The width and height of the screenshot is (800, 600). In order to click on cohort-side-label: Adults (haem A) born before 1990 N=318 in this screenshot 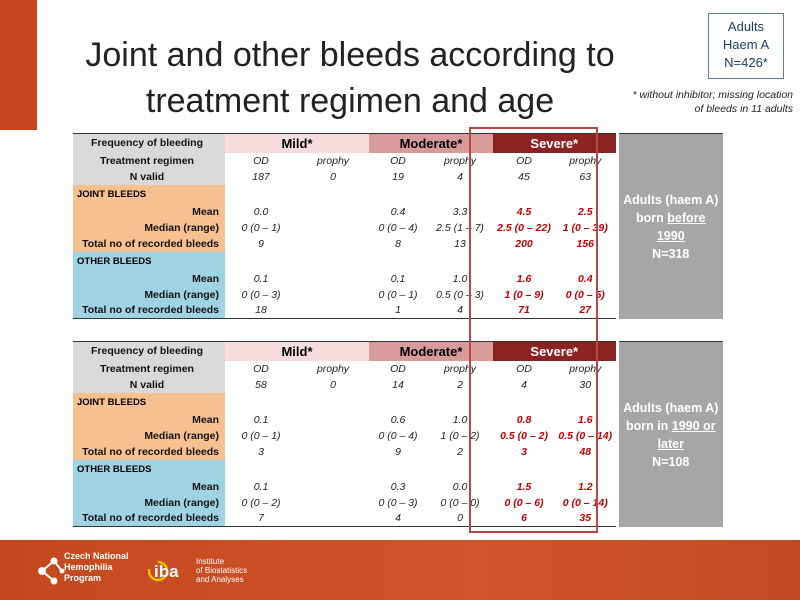, I will do `click(669, 226)`.